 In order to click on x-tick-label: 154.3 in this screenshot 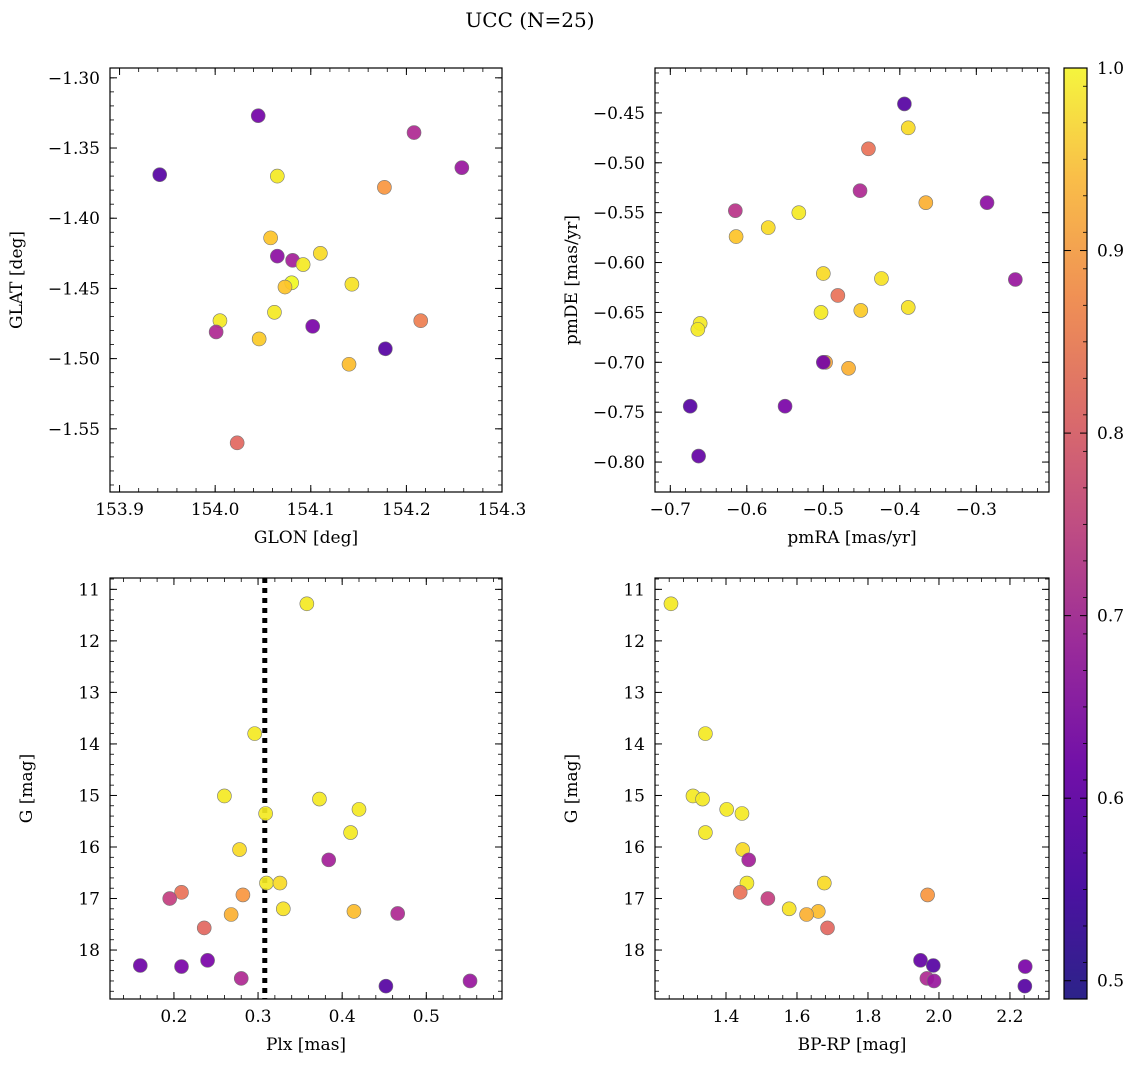, I will do `click(502, 510)`.